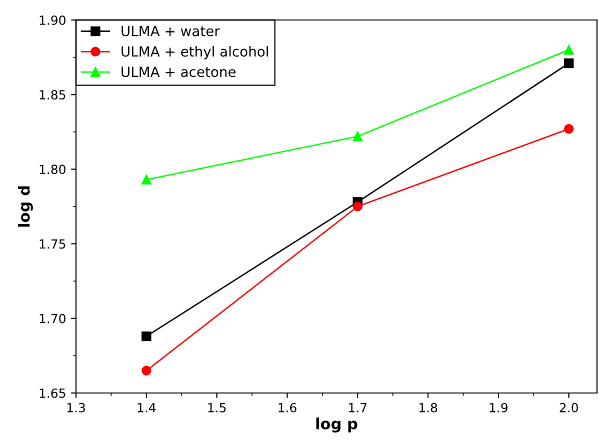 Image resolution: width=599 pixels, height=440 pixels. Describe the element at coordinates (357, 407) in the screenshot. I see `x-tick-label: 1.7` at that location.